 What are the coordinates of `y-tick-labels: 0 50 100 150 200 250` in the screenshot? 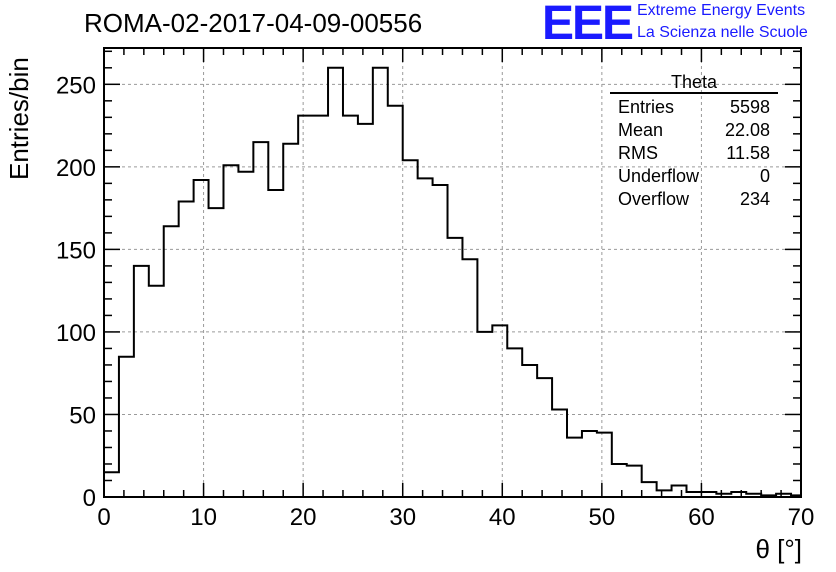 It's located at (76, 292).